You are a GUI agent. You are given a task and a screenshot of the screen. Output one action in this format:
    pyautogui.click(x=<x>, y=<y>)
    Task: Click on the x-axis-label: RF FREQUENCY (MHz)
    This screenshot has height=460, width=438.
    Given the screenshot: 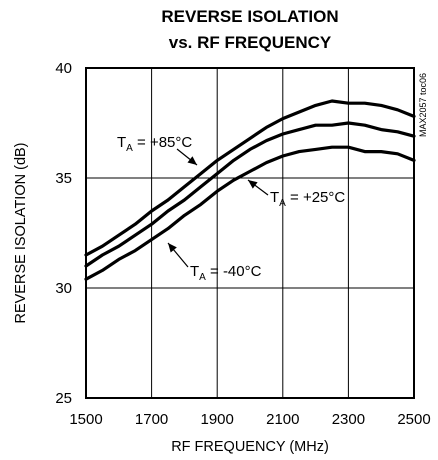 What is the action you would take?
    pyautogui.click(x=250, y=447)
    